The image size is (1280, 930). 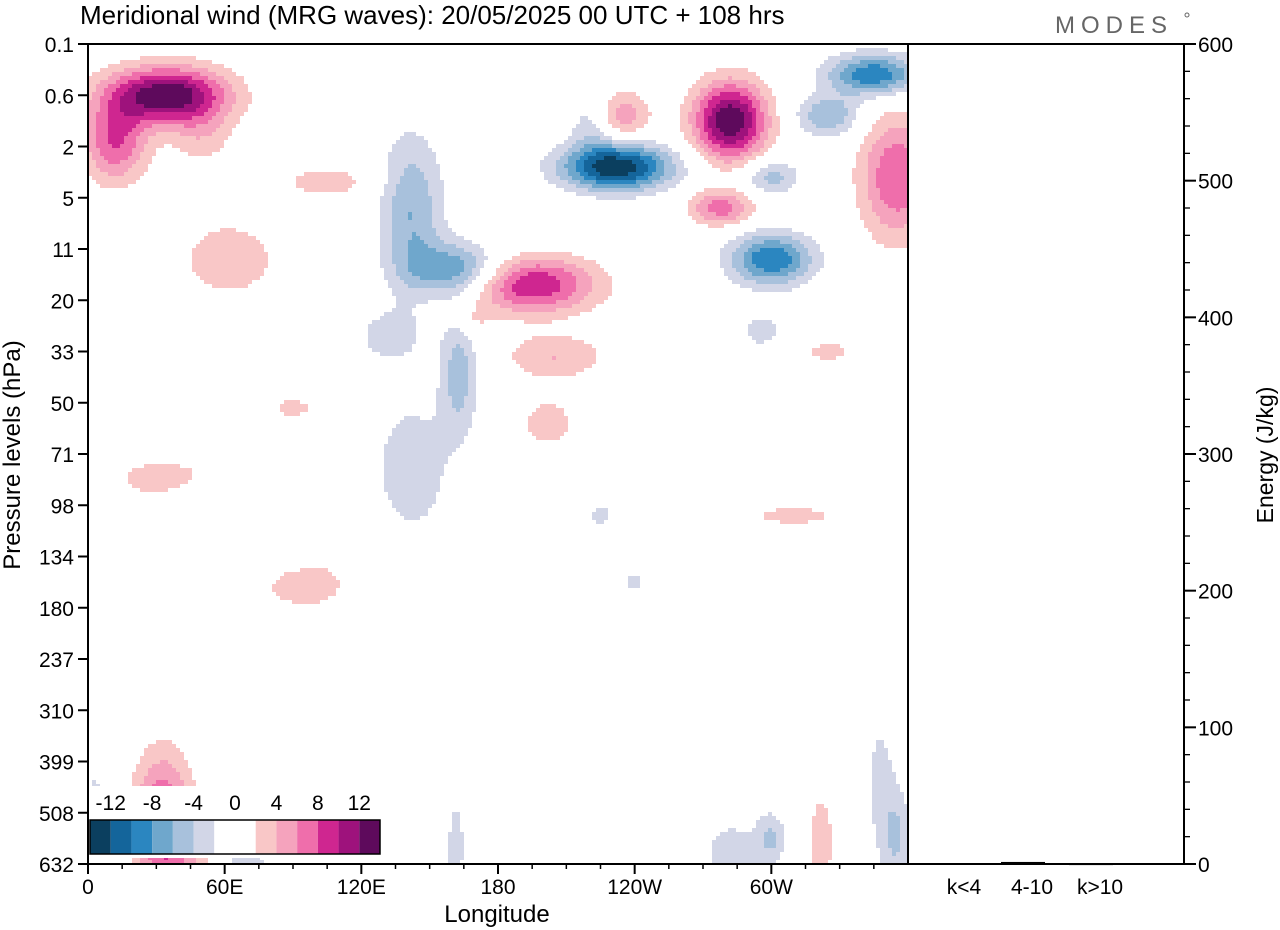 What do you see at coordinates (245, 837) in the screenshot?
I see `colorbar-cell` at bounding box center [245, 837].